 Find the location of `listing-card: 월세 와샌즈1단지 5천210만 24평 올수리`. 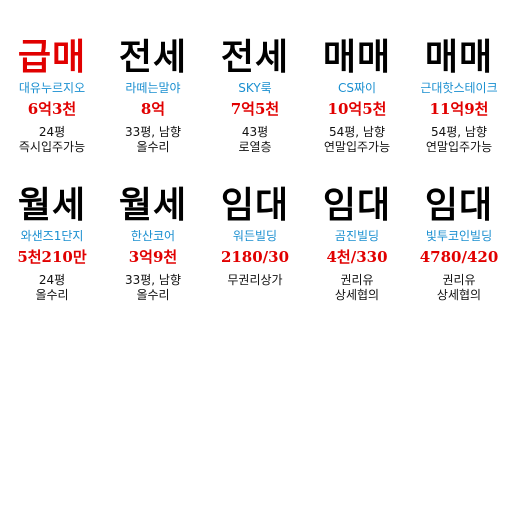

listing-card: 월세 와샌즈1단지 5천210만 24평 올수리 is located at coordinates (52, 243).